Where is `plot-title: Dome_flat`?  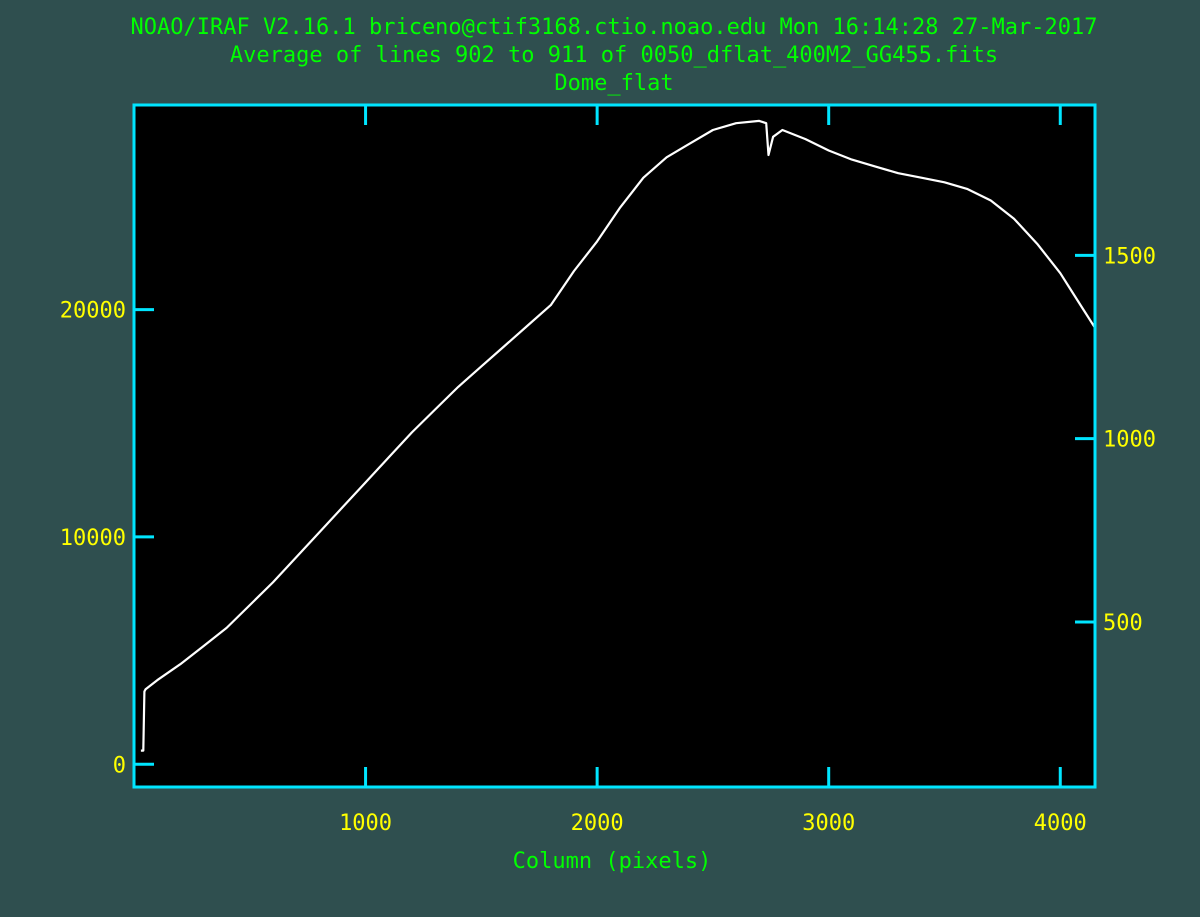
plot-title: Dome_flat is located at coordinates (613, 83).